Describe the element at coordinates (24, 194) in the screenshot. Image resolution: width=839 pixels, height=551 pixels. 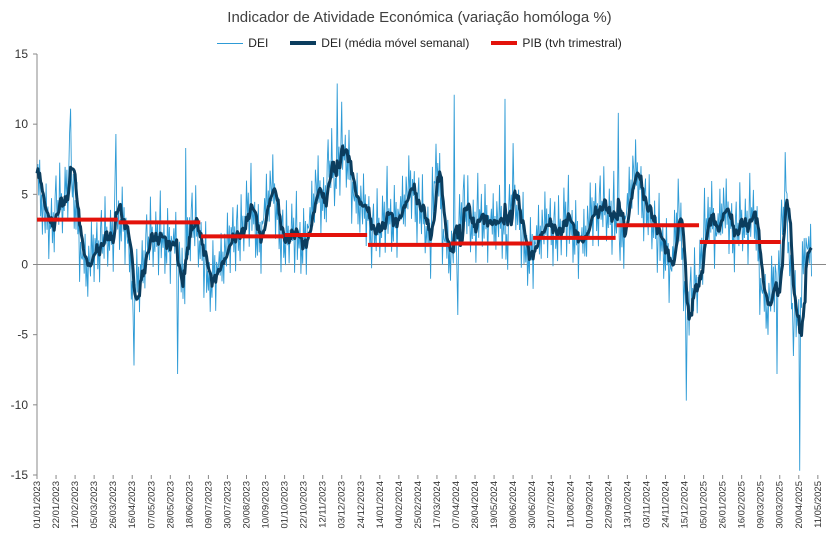
I see `y-tick-label: 5` at that location.